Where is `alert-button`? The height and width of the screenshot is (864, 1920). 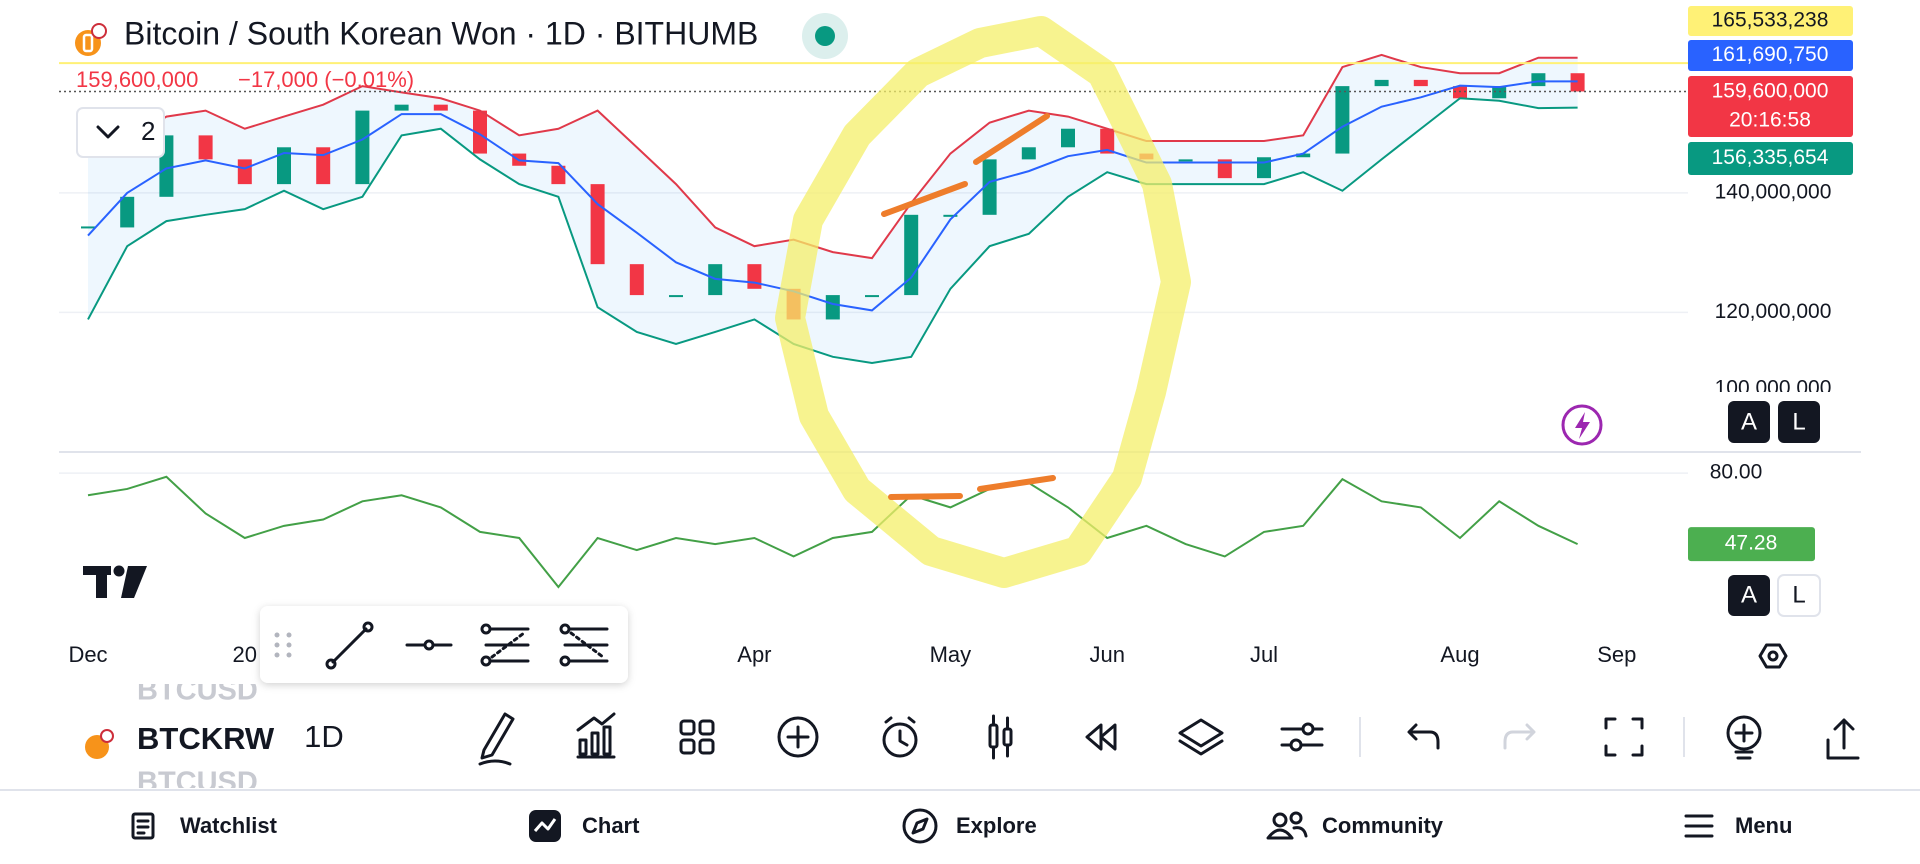
alert-button is located at coordinates (900, 737).